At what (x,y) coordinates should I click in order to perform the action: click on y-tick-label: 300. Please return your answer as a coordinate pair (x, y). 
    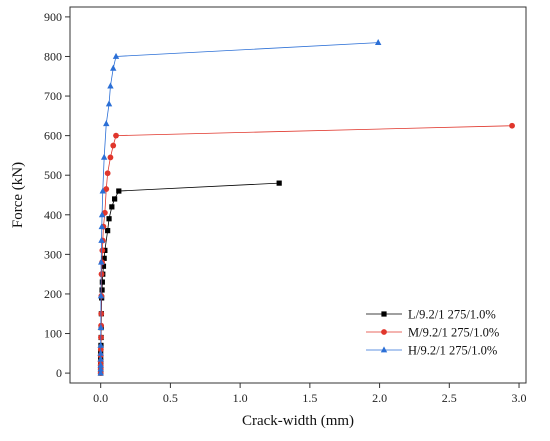
    Looking at the image, I should click on (53, 254).